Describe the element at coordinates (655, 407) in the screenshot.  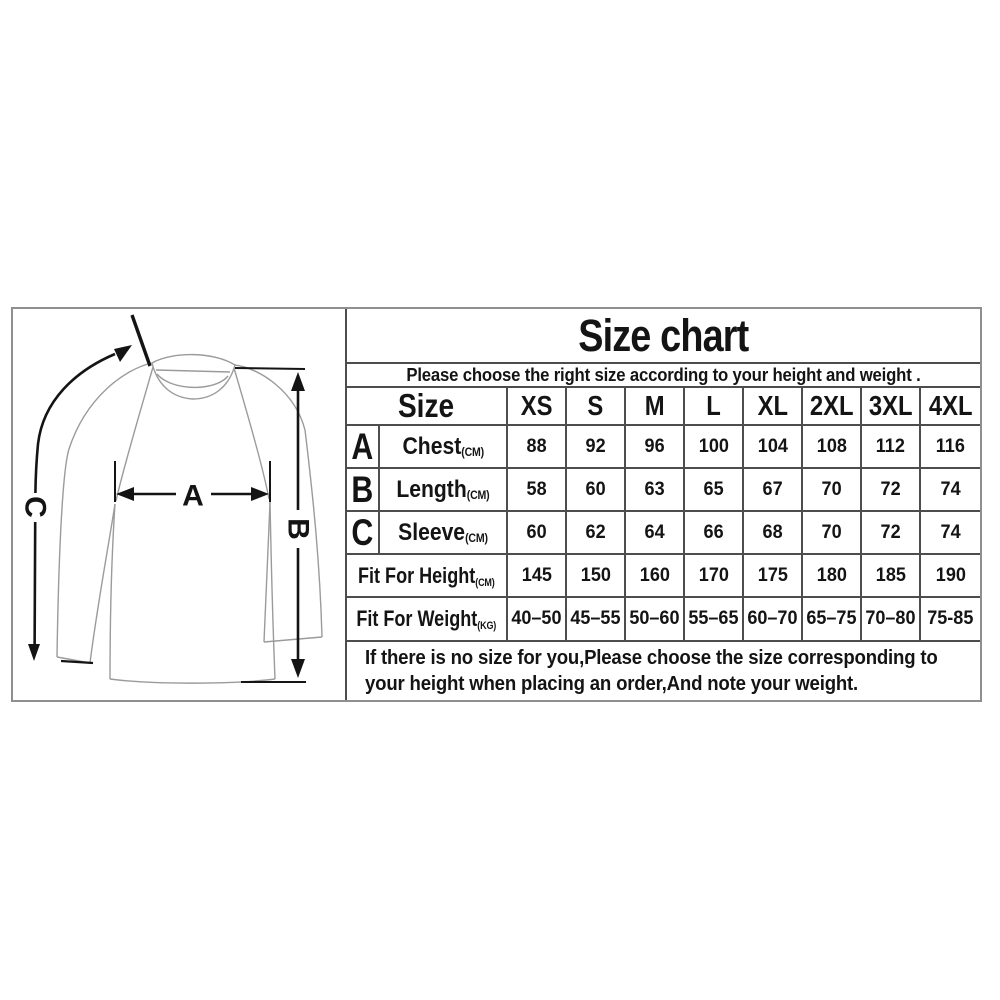
I see `col-header-m: M` at that location.